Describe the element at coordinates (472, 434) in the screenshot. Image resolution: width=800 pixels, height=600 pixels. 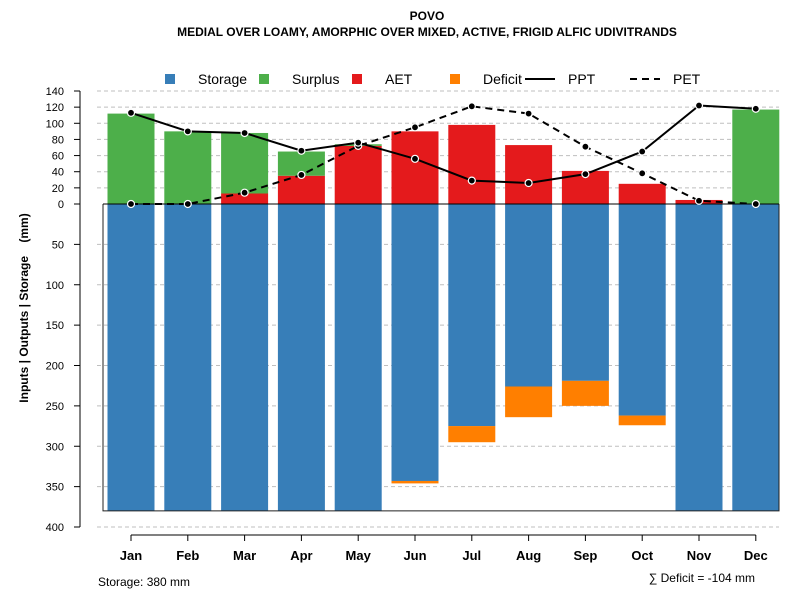
I see `bar-deficit-jul` at that location.